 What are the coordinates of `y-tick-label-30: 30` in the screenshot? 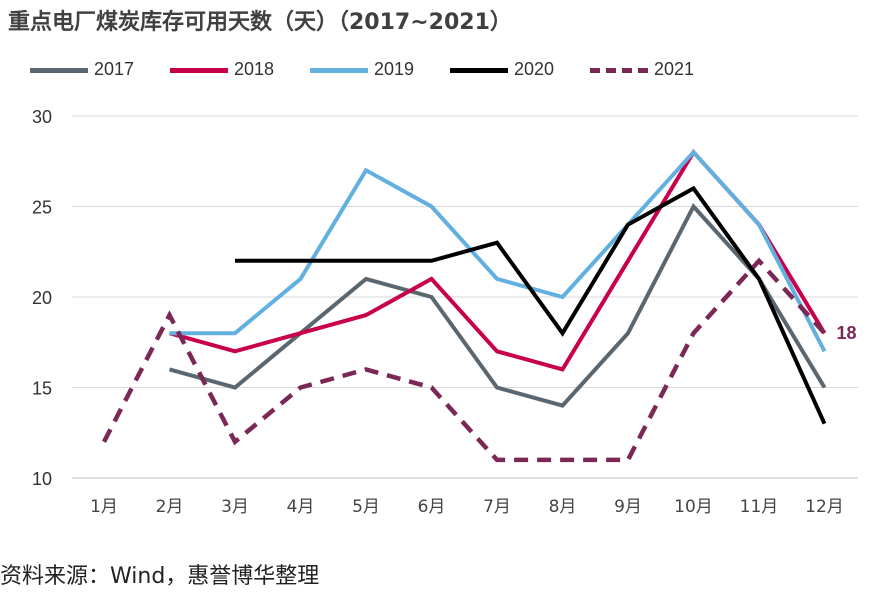 It's located at (42, 117).